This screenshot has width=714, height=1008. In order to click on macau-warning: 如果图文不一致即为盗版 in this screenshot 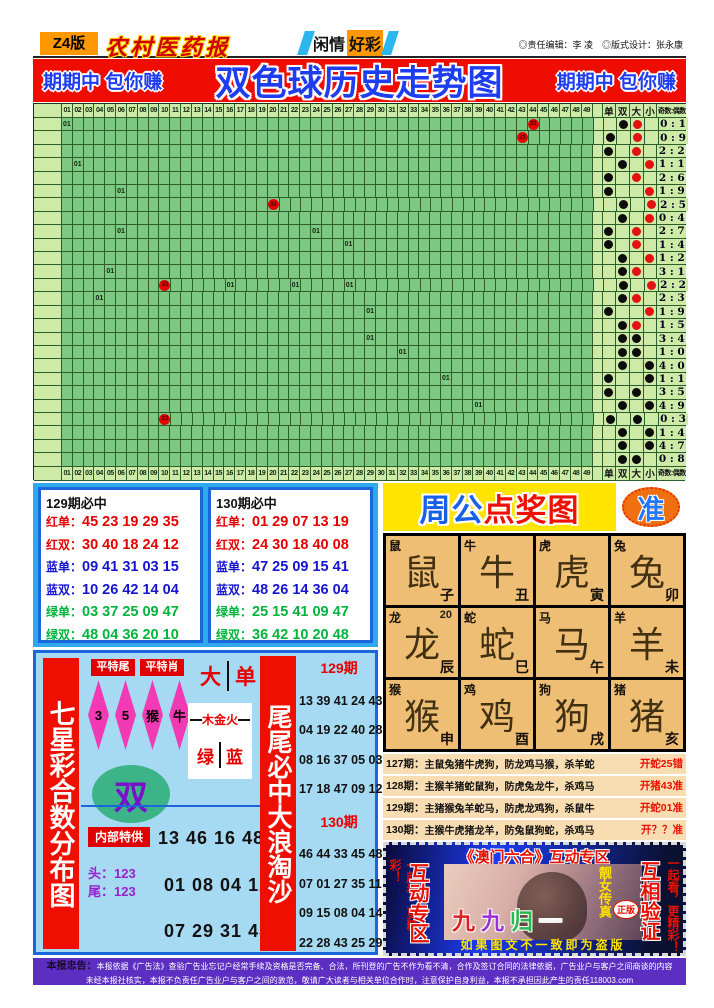, I will do `click(543, 945)`.